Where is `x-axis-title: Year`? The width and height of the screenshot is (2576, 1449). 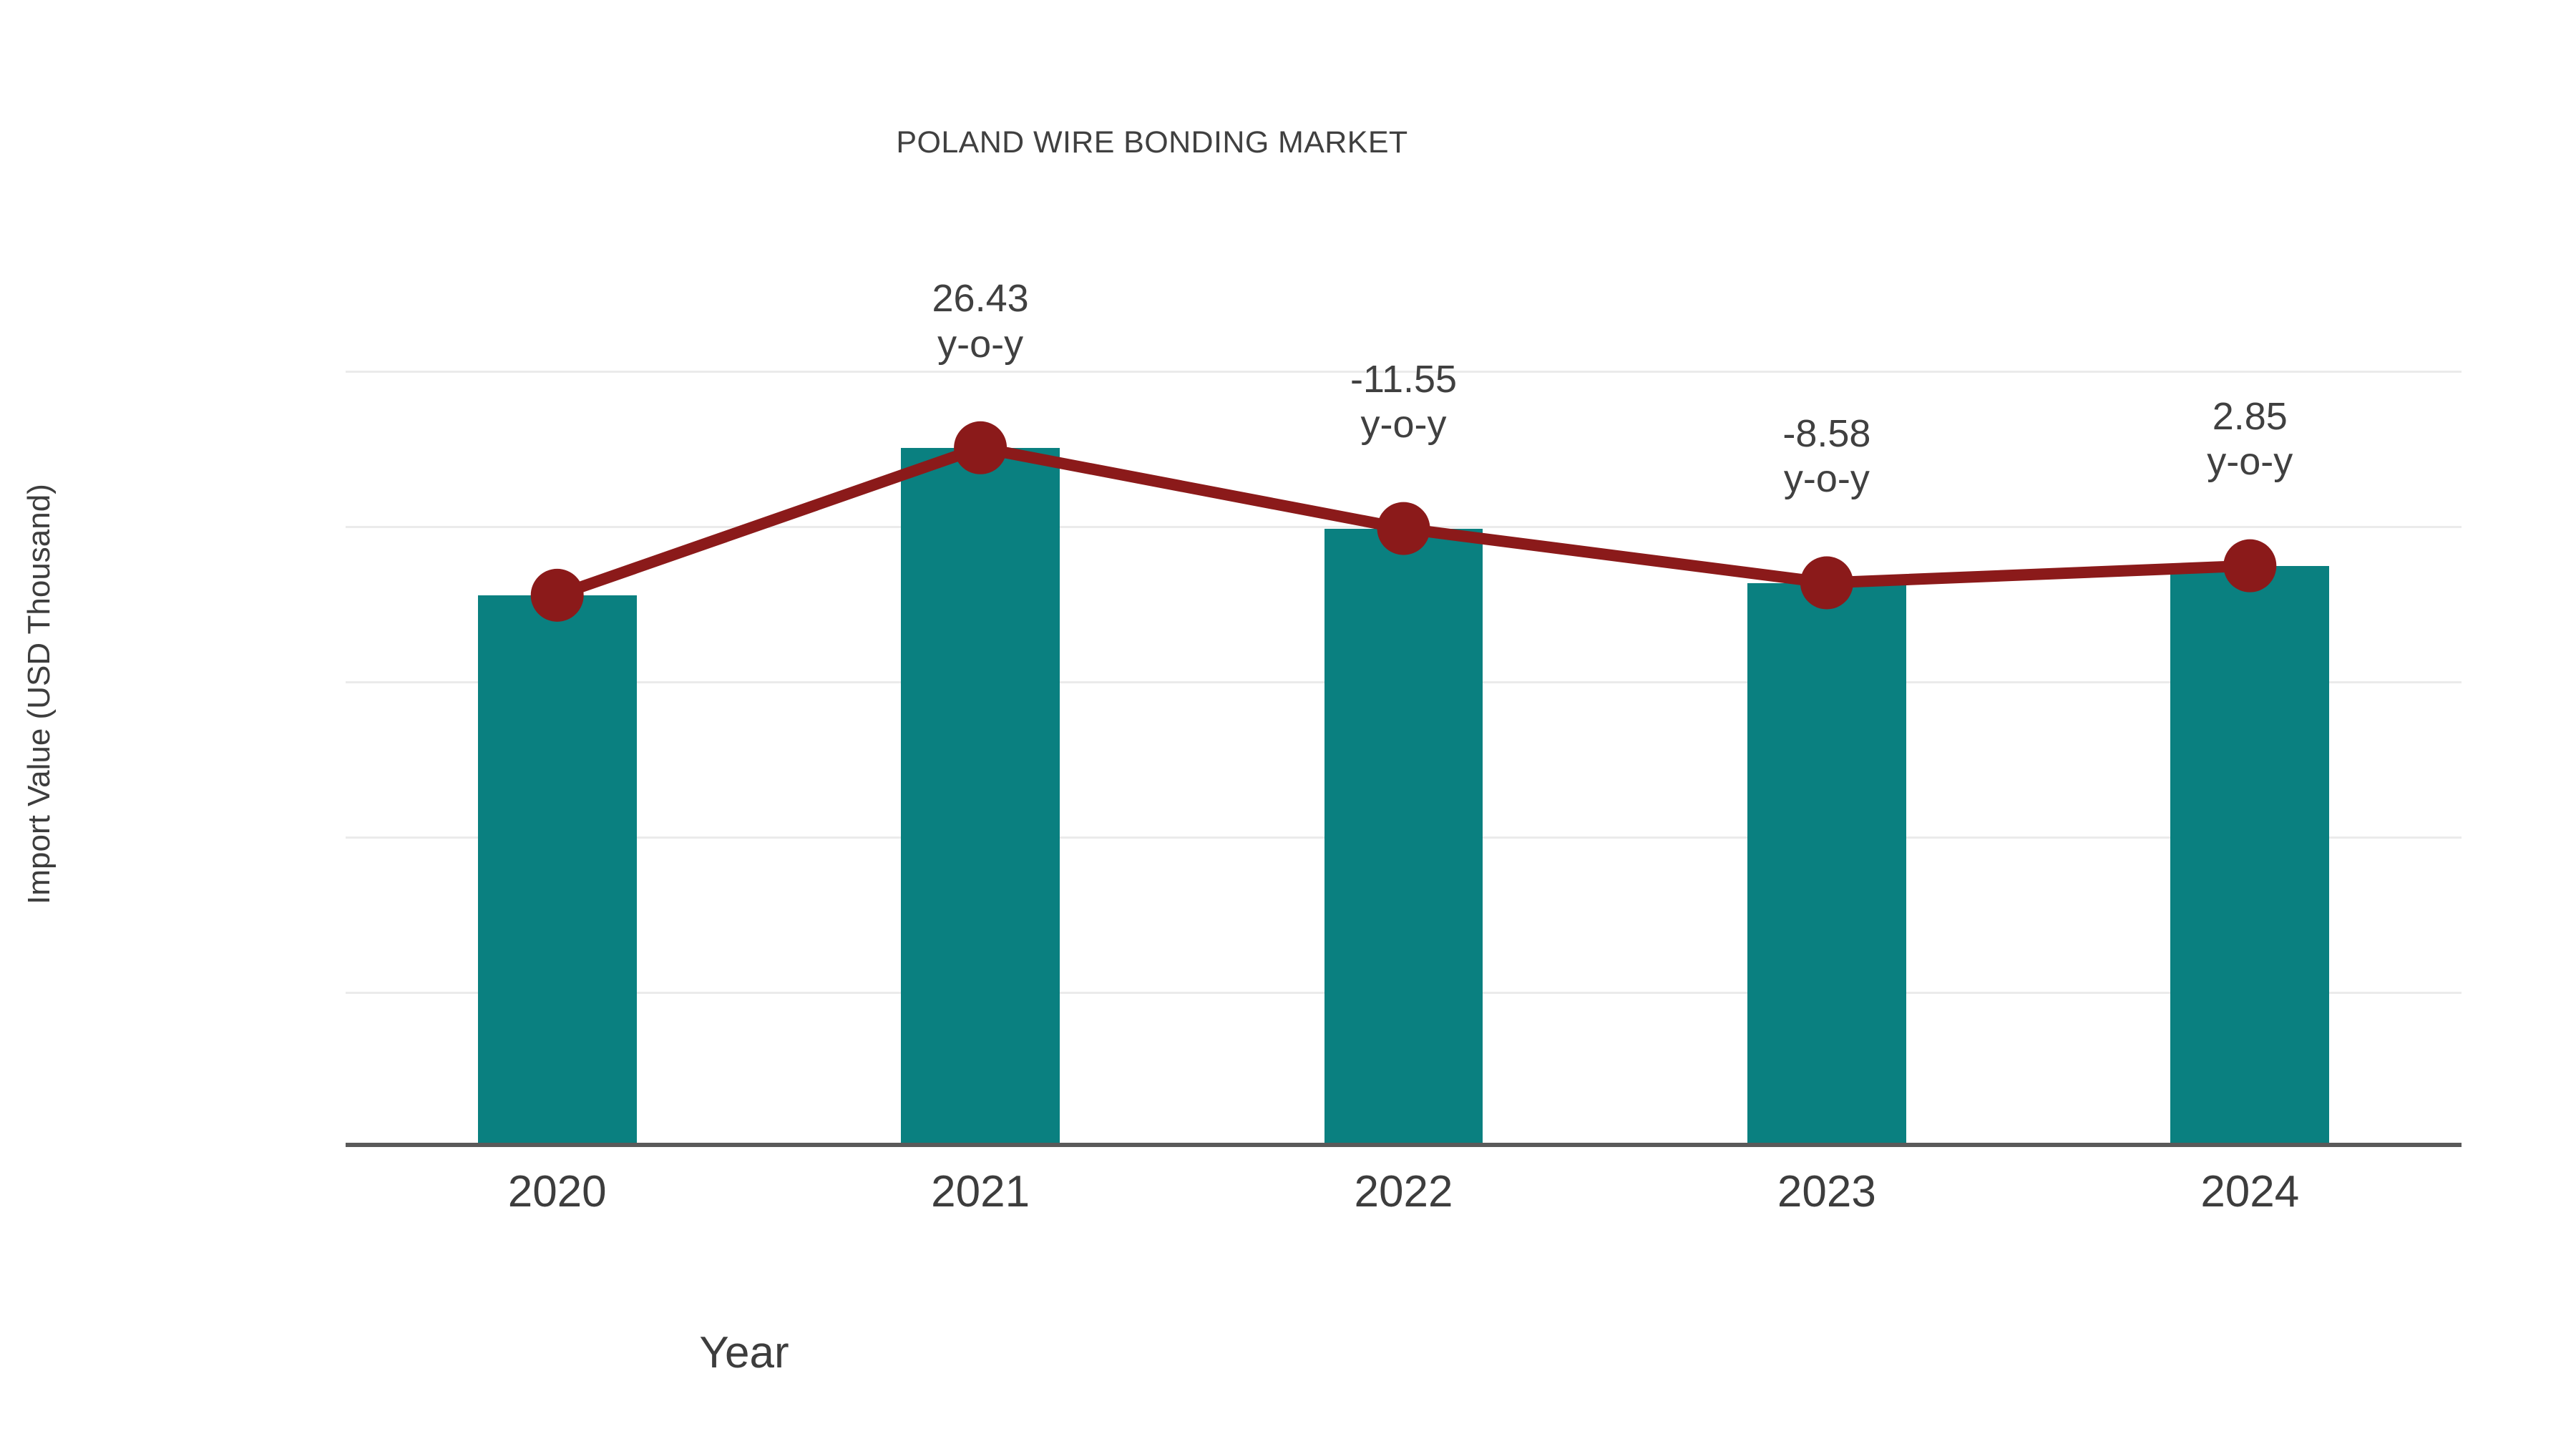 x-axis-title: Year is located at coordinates (744, 1352).